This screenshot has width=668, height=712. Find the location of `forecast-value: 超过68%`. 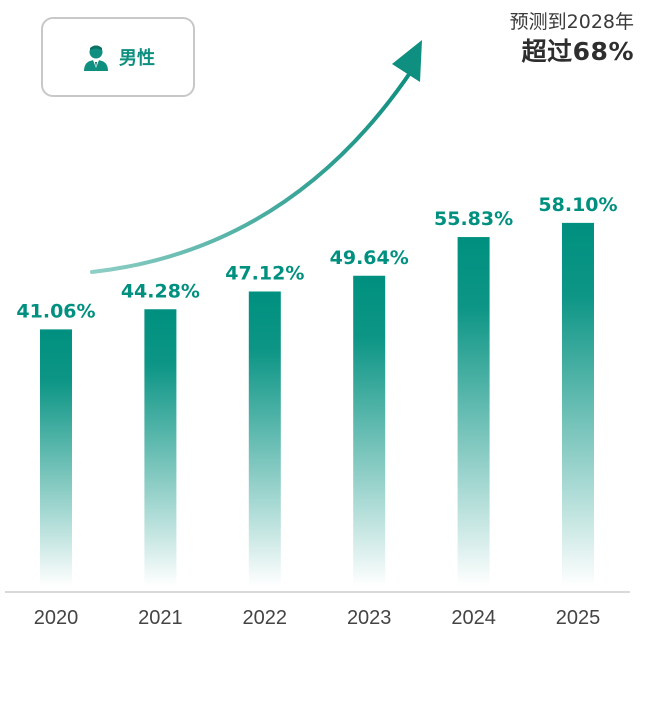

forecast-value: 超过68% is located at coordinates (577, 51).